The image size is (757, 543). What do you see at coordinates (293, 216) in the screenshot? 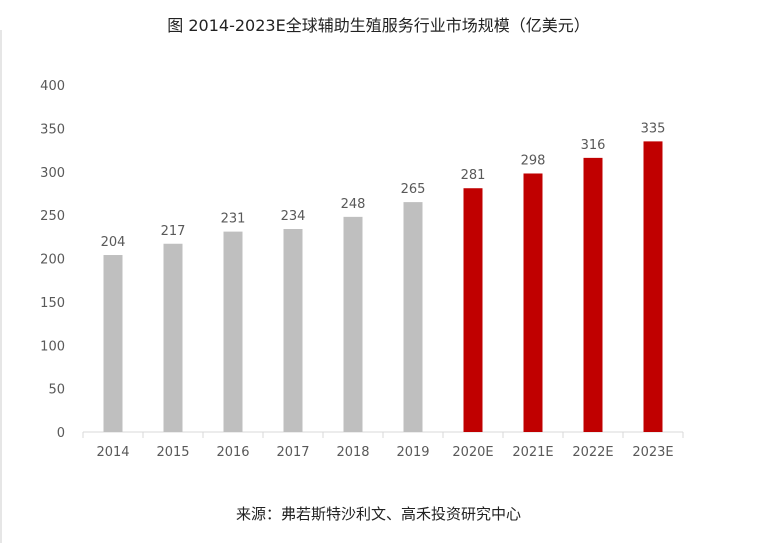
I see `data-label-2017: 234` at bounding box center [293, 216].